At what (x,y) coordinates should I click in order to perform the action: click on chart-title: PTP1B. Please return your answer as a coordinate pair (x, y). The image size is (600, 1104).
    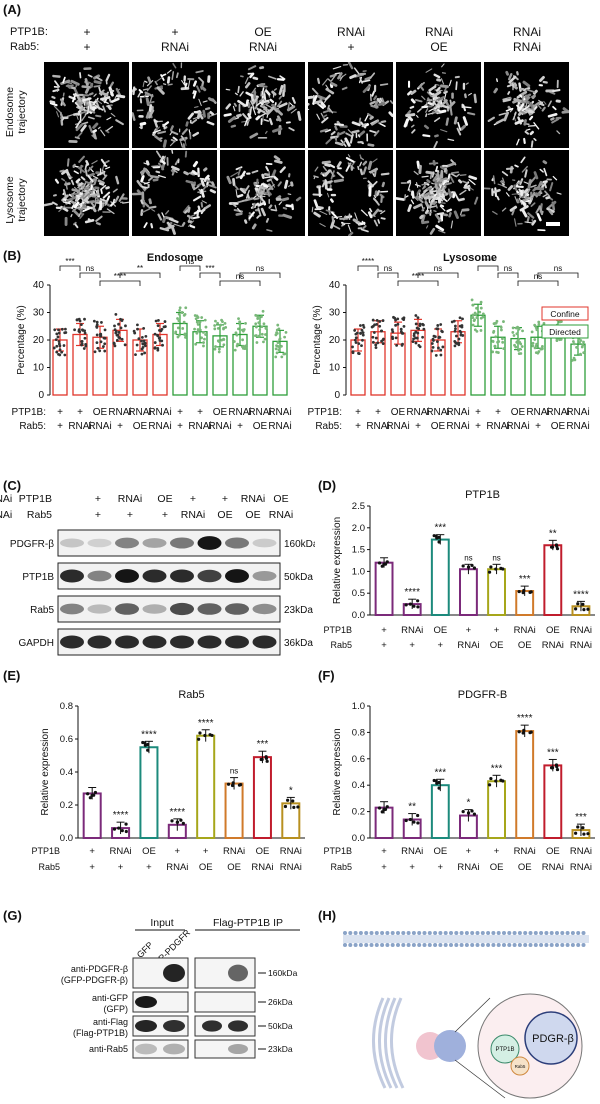
    Looking at the image, I should click on (482, 495).